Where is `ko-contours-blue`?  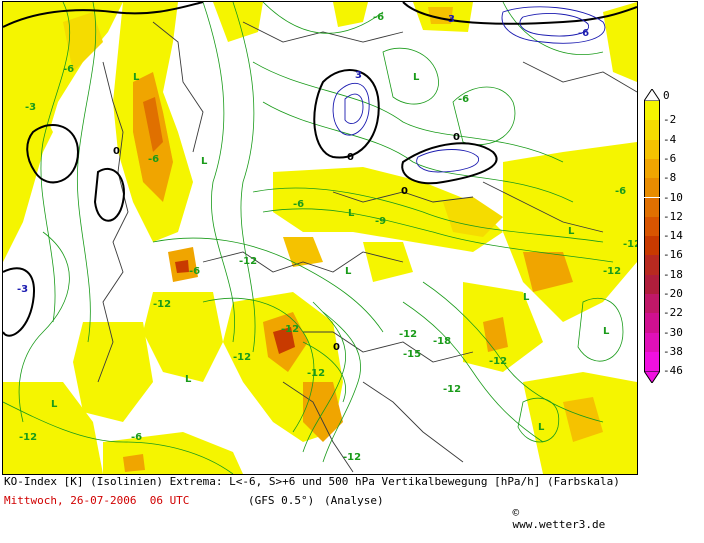
ko-contours-blue is located at coordinates (469, 89).